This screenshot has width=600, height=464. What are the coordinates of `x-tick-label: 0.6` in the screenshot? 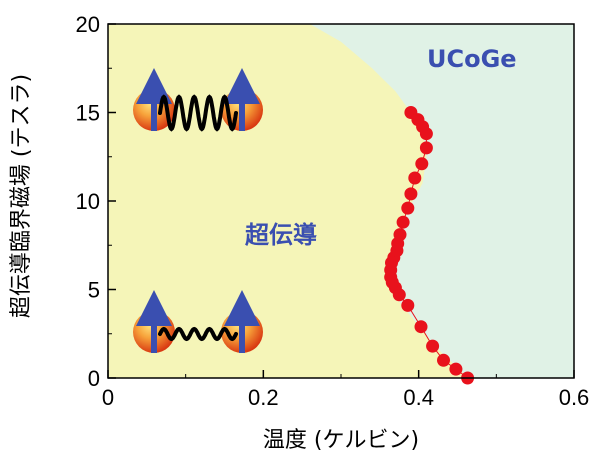 It's located at (574, 397).